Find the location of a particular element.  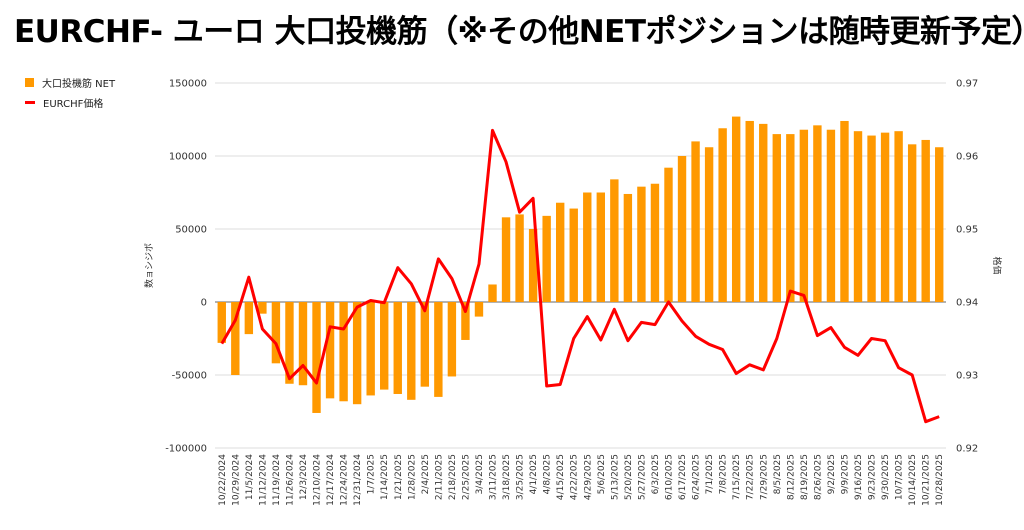

x-tick-label: 10/14/2025 is located at coordinates (913, 480).